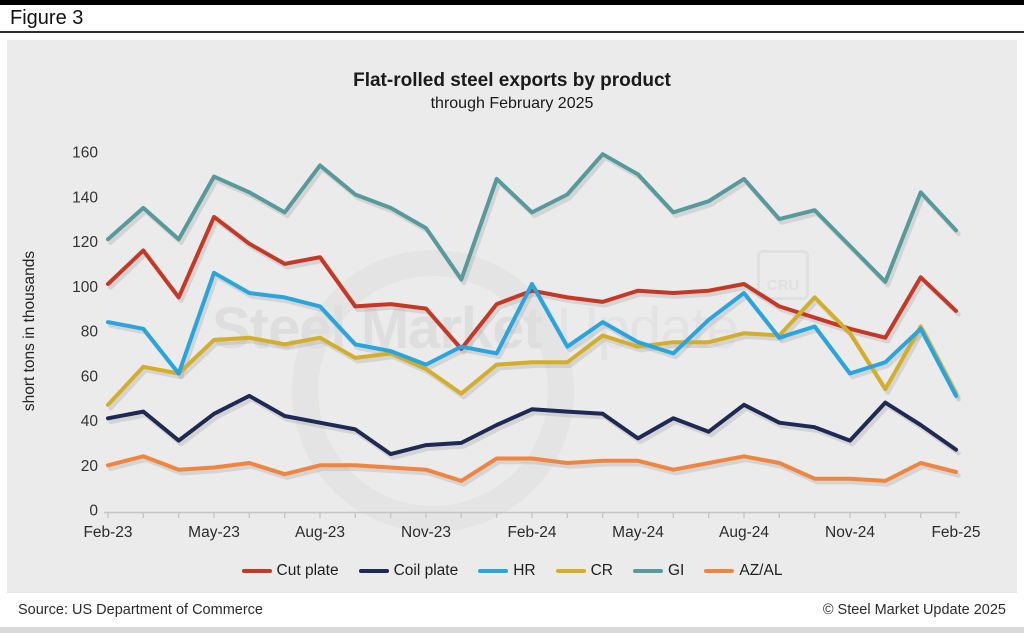  I want to click on legend-label: Cut plate, so click(307, 570).